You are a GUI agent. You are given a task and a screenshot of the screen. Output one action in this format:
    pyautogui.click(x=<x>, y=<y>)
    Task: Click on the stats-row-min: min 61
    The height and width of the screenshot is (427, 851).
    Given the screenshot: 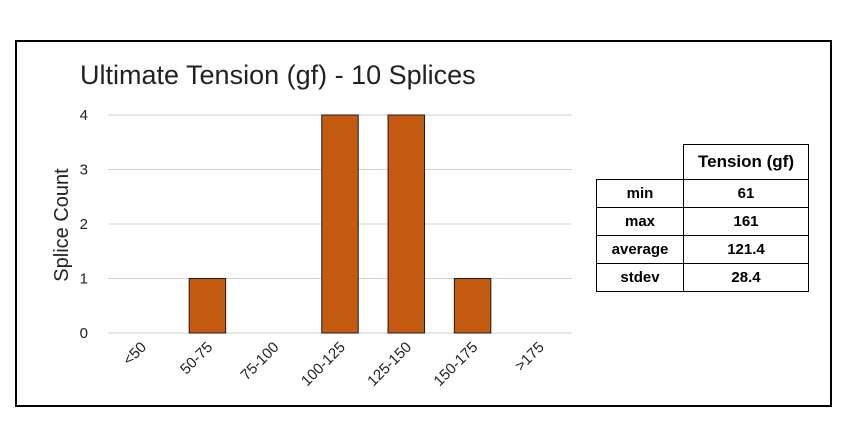 What is the action you would take?
    pyautogui.click(x=702, y=193)
    